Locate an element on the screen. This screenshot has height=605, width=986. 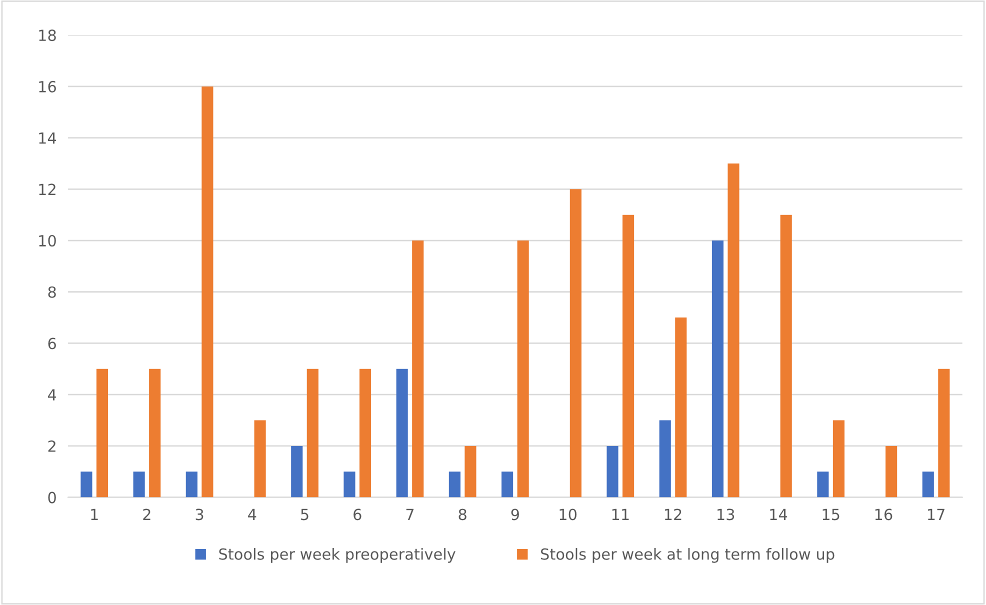
x-tick-label: 2 is located at coordinates (146, 514).